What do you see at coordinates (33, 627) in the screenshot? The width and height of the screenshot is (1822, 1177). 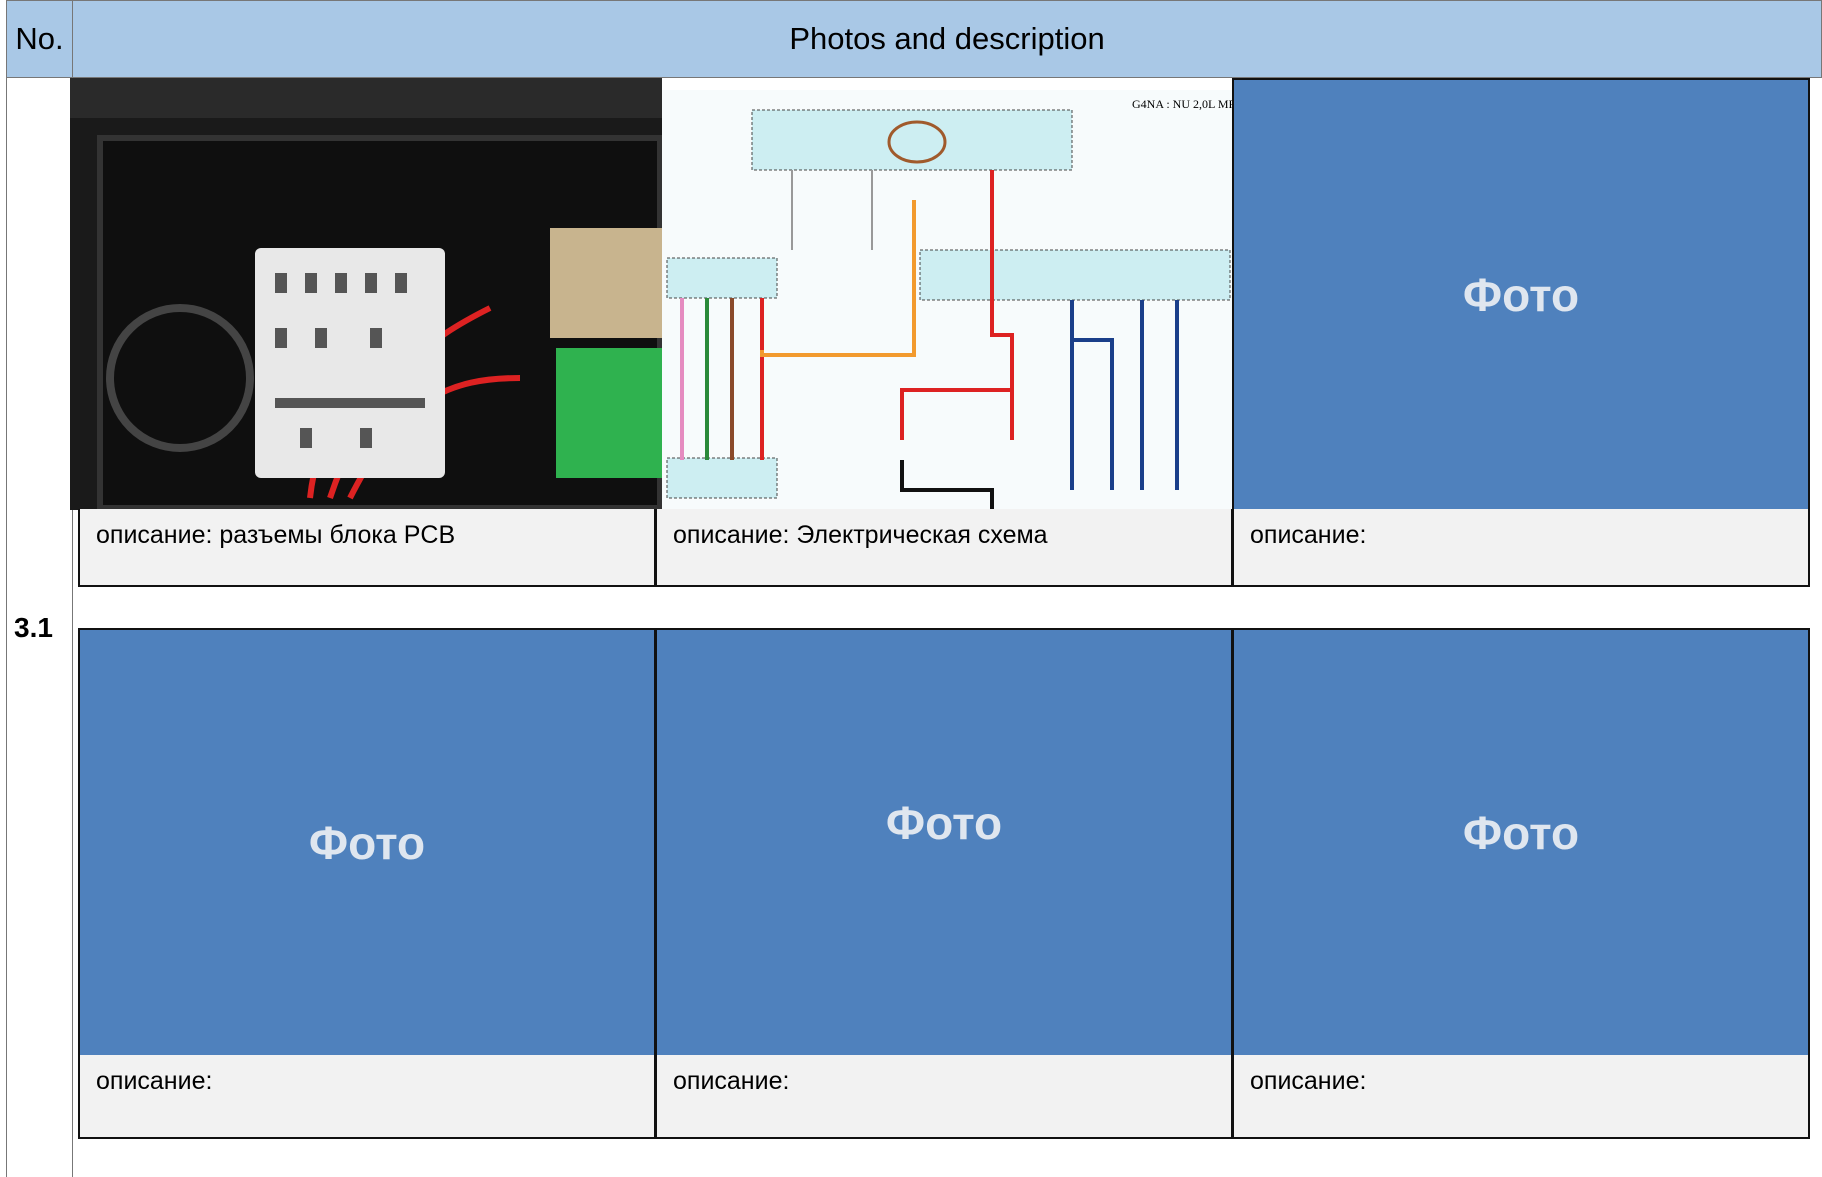 I see `row-number: 3.1` at bounding box center [33, 627].